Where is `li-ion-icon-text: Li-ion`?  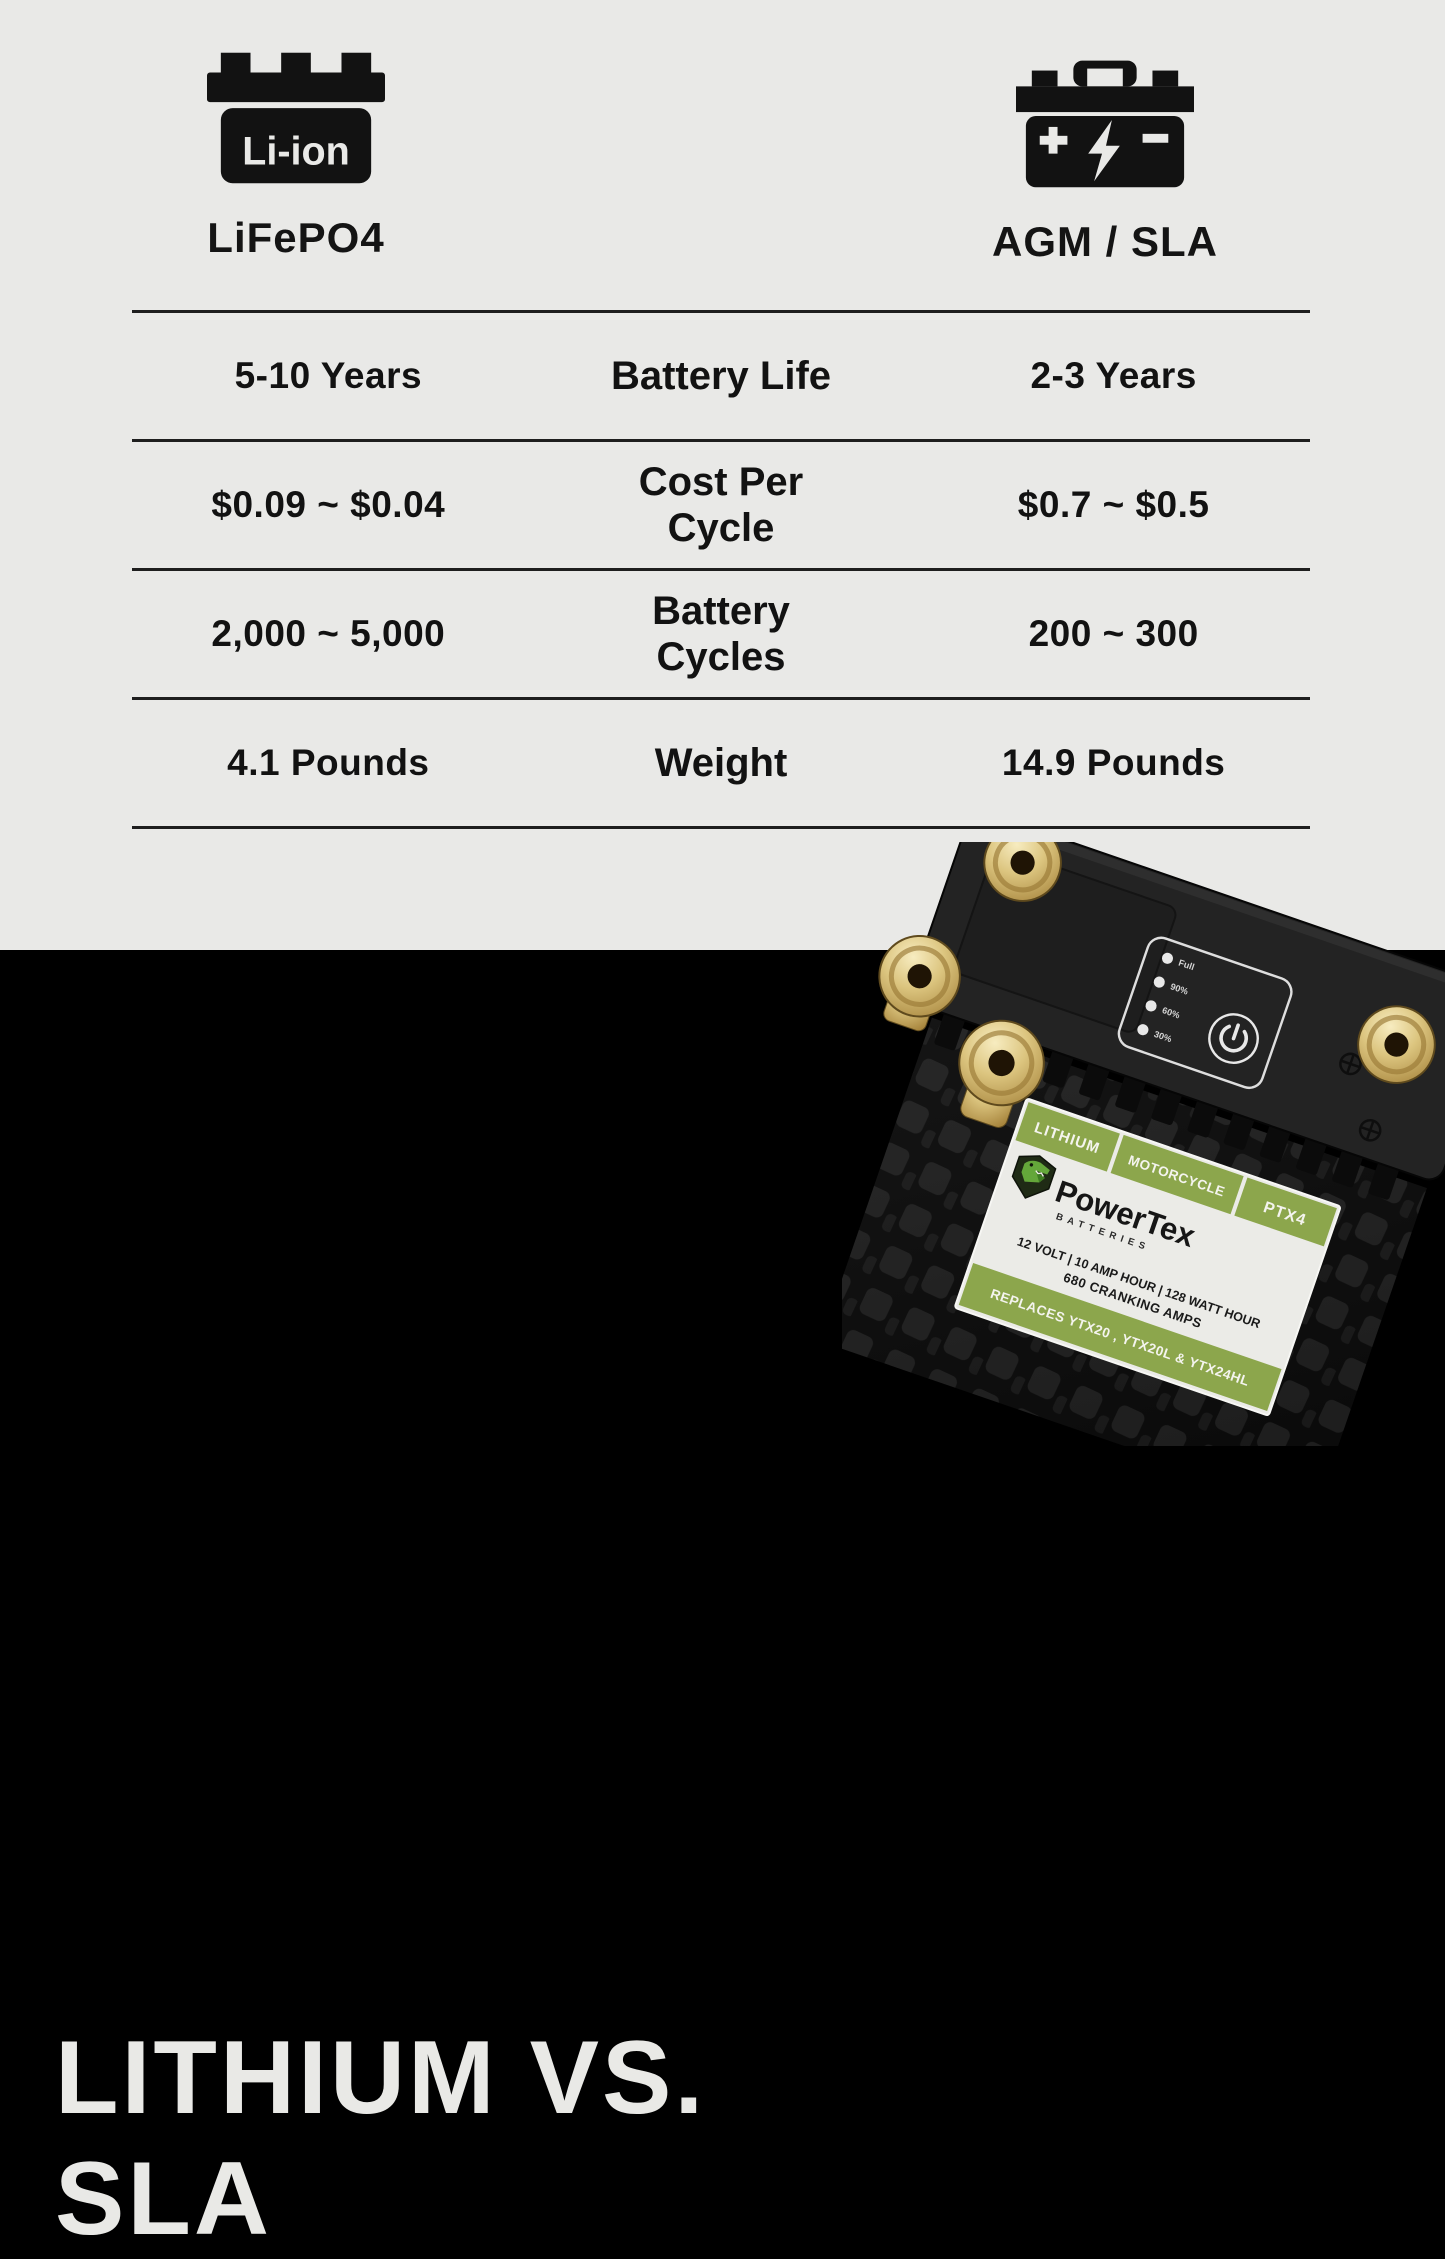 li-ion-icon-text: Li-ion is located at coordinates (296, 151).